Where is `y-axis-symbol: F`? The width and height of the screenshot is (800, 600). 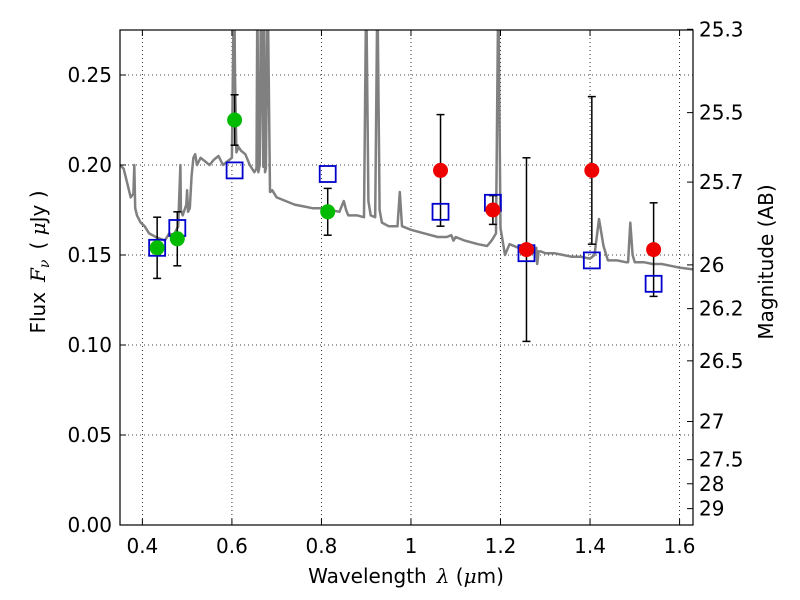
y-axis-symbol: F is located at coordinates (38, 275).